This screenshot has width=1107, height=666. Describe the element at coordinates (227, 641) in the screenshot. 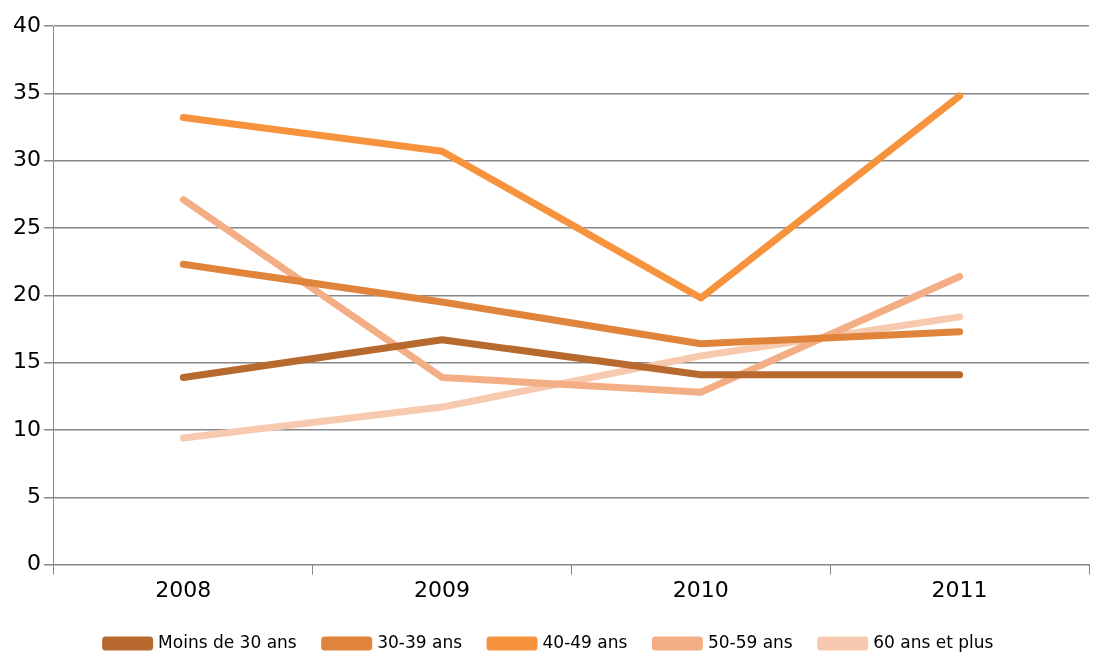

I see `legend-label: Moins de 30 ans` at that location.